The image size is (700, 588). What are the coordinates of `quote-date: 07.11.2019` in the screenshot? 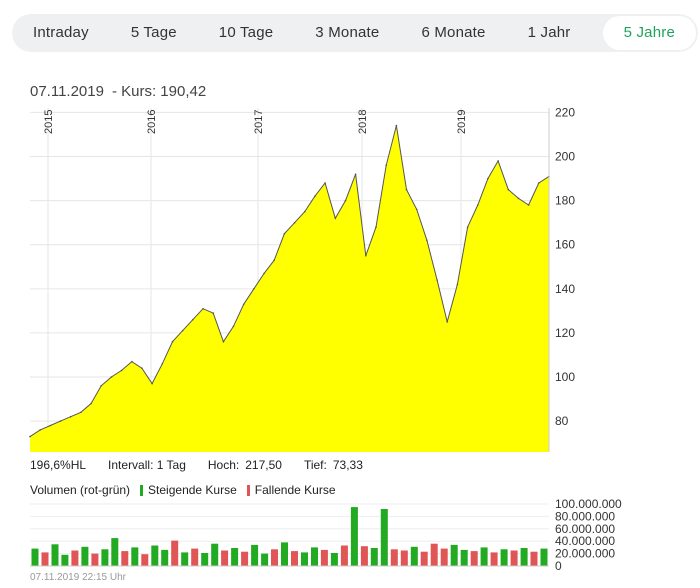 It's located at (67, 91).